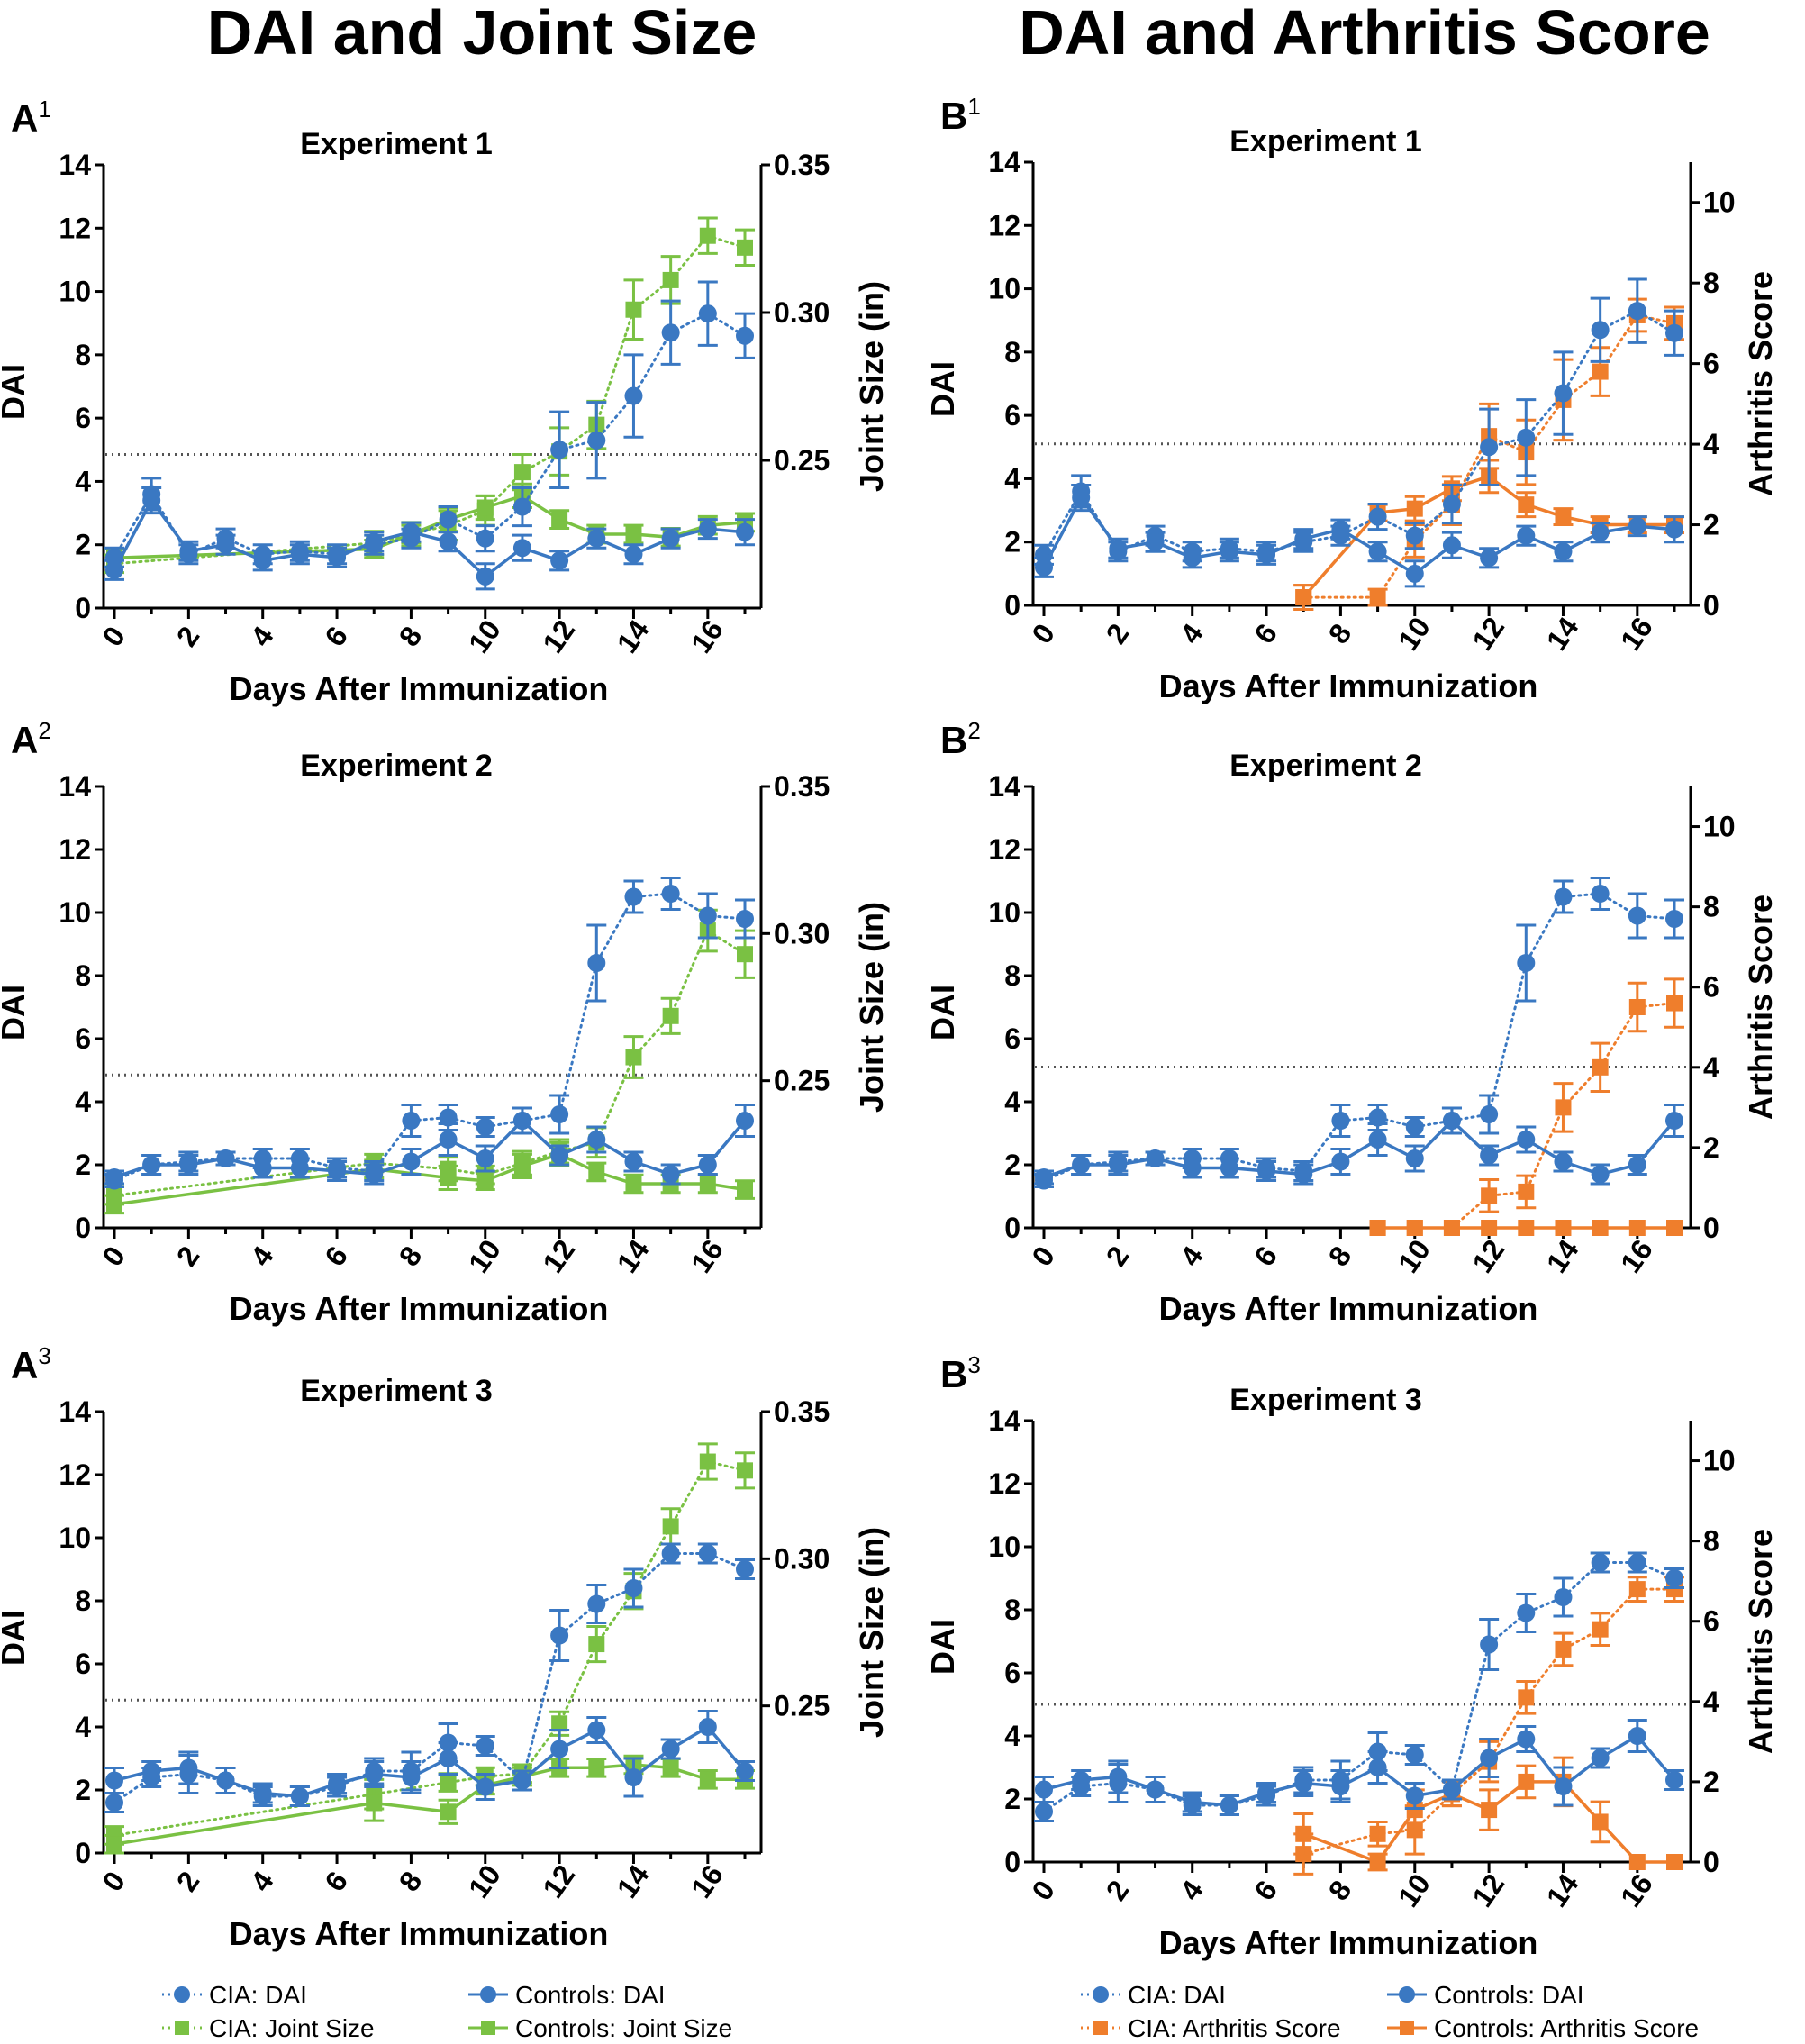  Describe the element at coordinates (1004, 289) in the screenshot. I see `y-tick-label: 10` at that location.